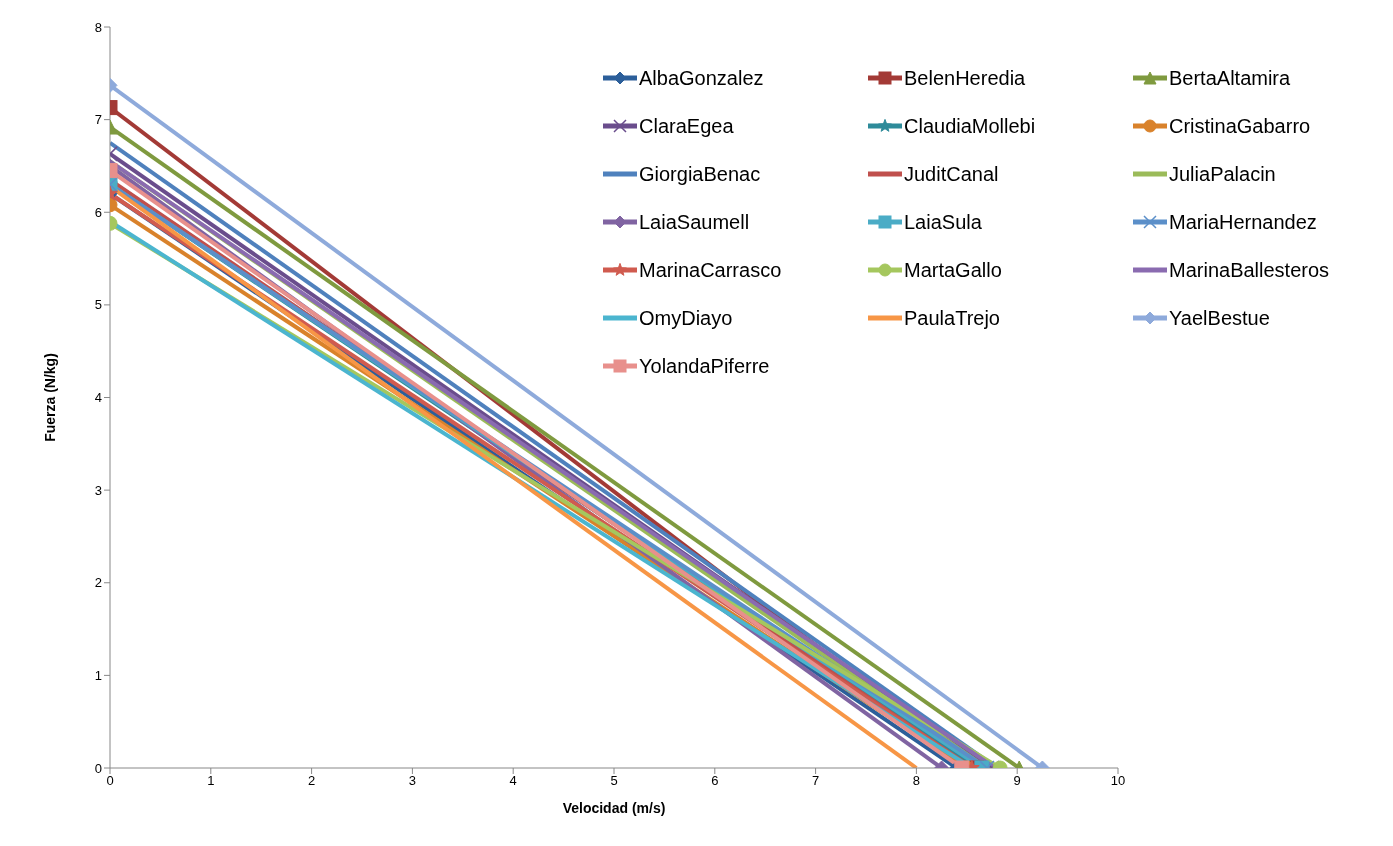 This screenshot has height=846, width=1393. Describe the element at coordinates (311, 781) in the screenshot. I see `x-tick-label: 2` at that location.